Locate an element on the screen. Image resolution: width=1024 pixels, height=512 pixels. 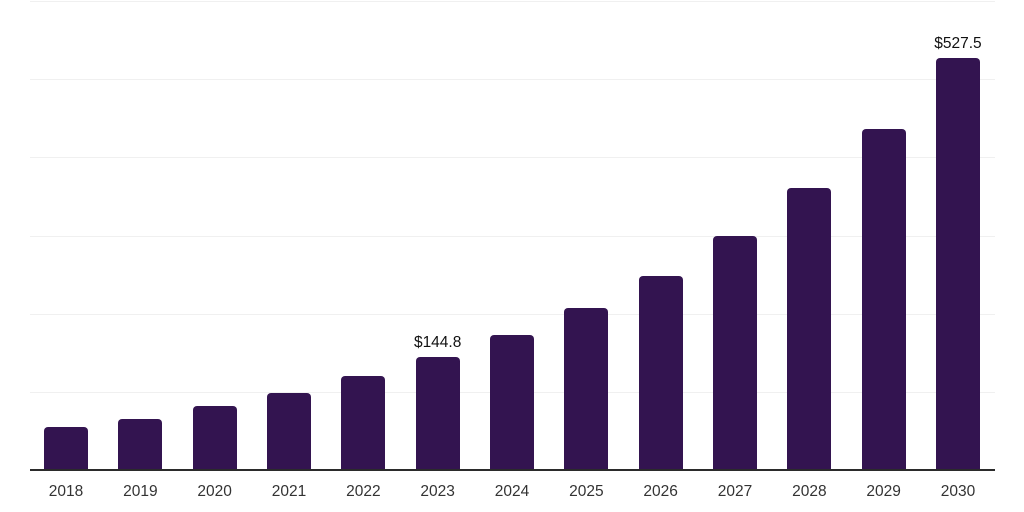
bar-2018 is located at coordinates (66, 448).